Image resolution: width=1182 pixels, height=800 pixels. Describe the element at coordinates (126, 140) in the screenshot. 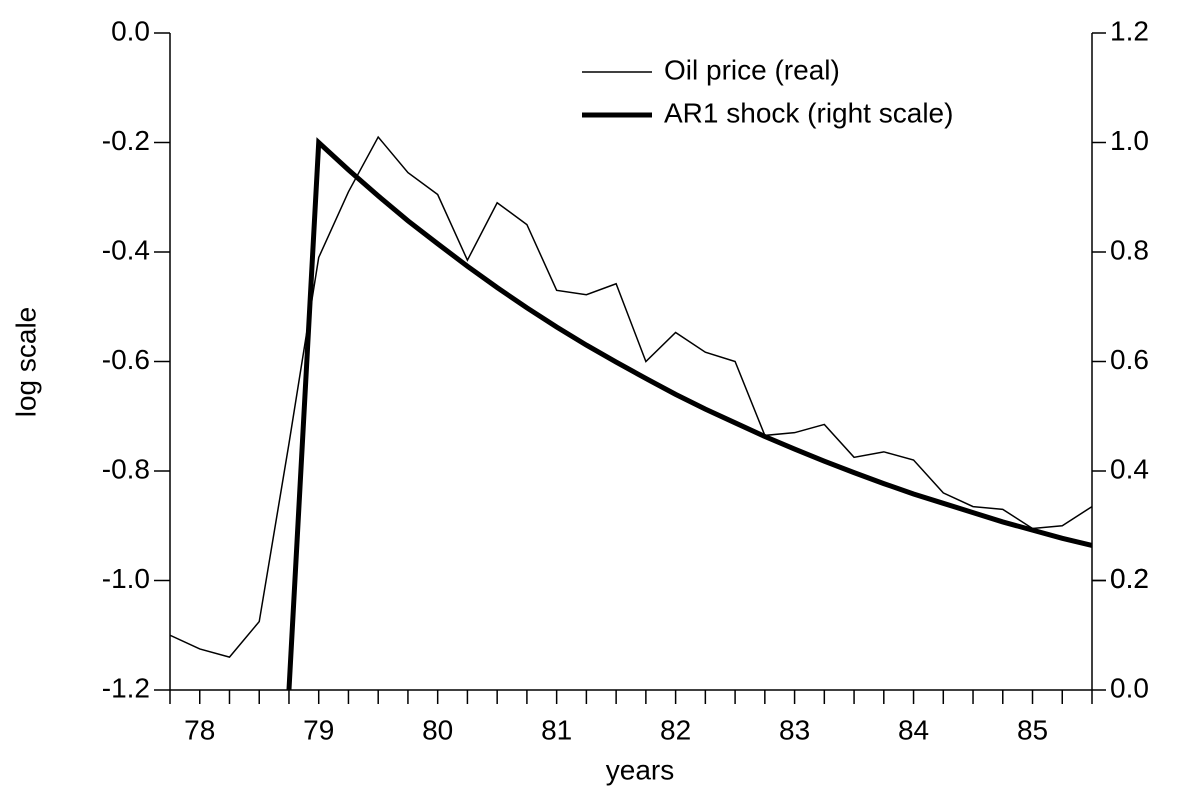

I see `y-tick-label: -0.2` at that location.